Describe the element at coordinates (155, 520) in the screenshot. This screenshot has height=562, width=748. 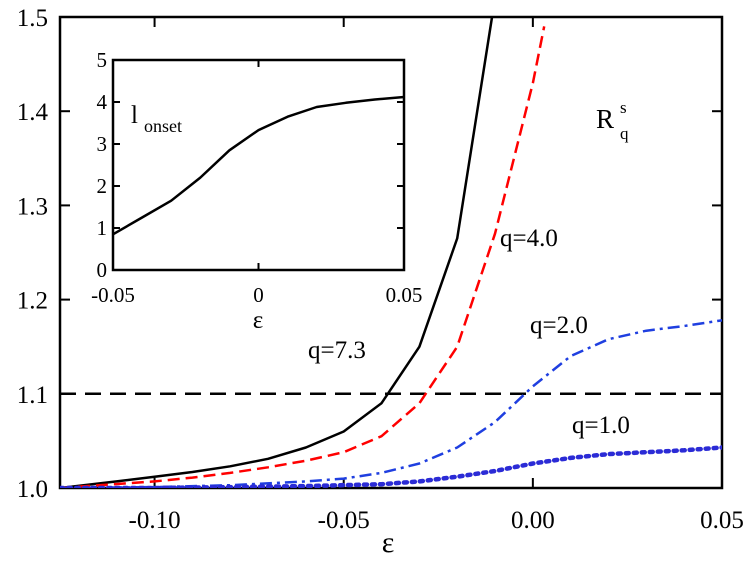
I see `x-tick-label: -0.10` at that location.